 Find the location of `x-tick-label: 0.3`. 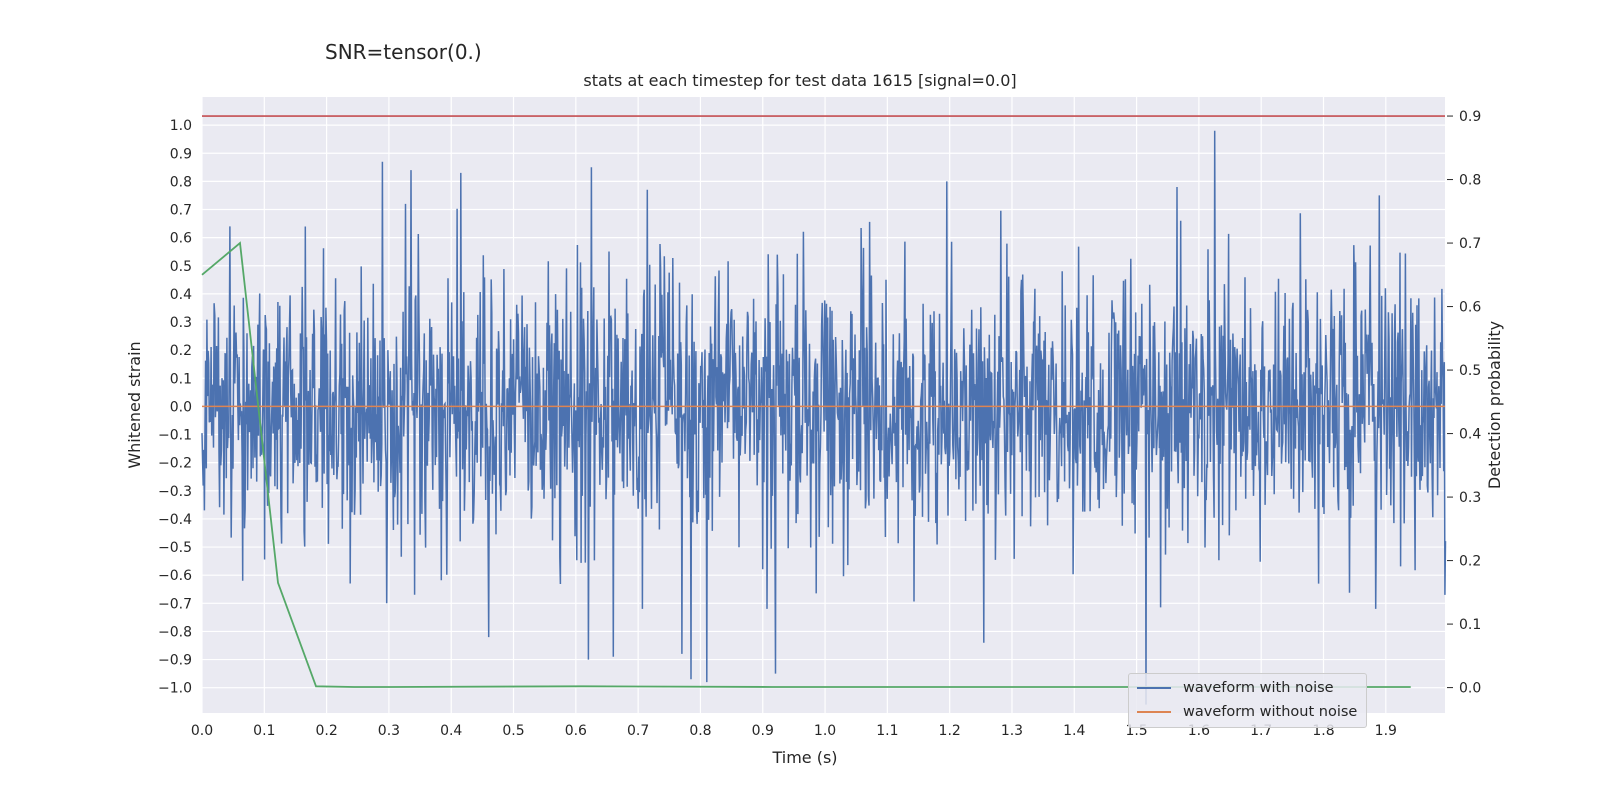

x-tick-label: 0.3 is located at coordinates (389, 731).